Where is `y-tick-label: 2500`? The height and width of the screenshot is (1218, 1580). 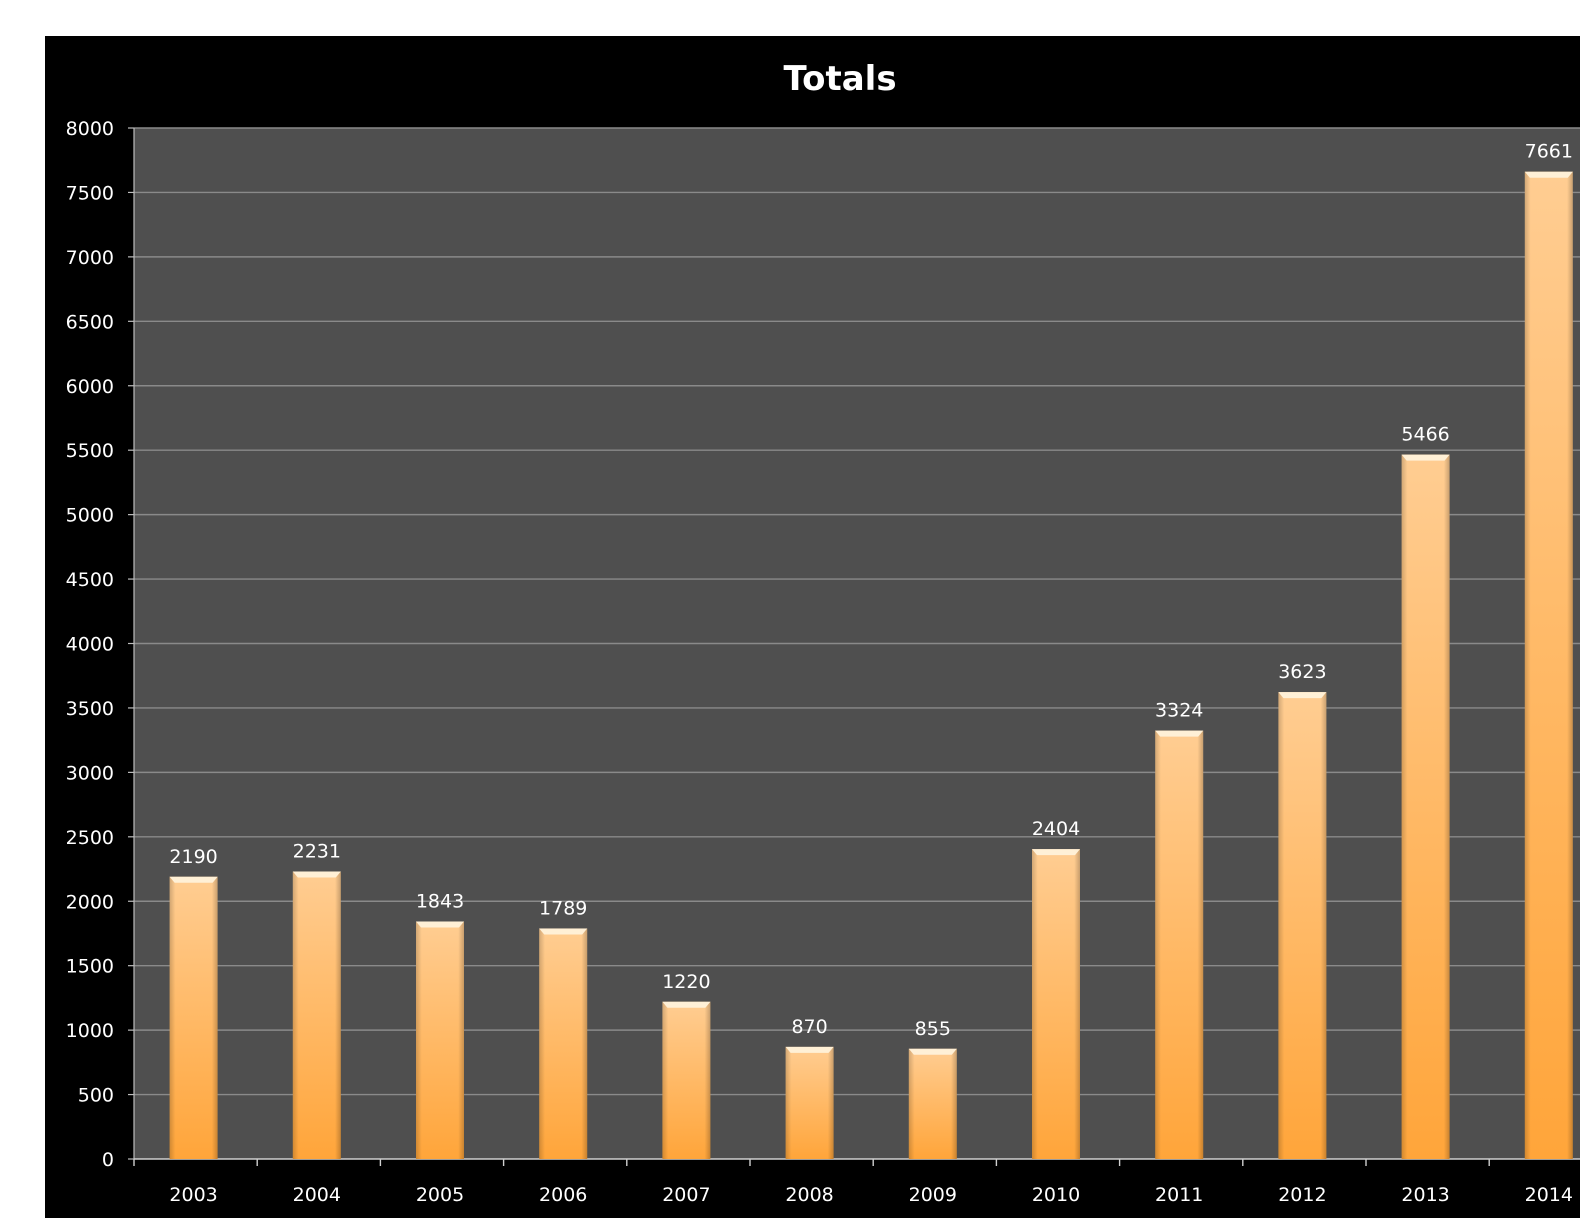
y-tick-label: 2500 is located at coordinates (90, 838).